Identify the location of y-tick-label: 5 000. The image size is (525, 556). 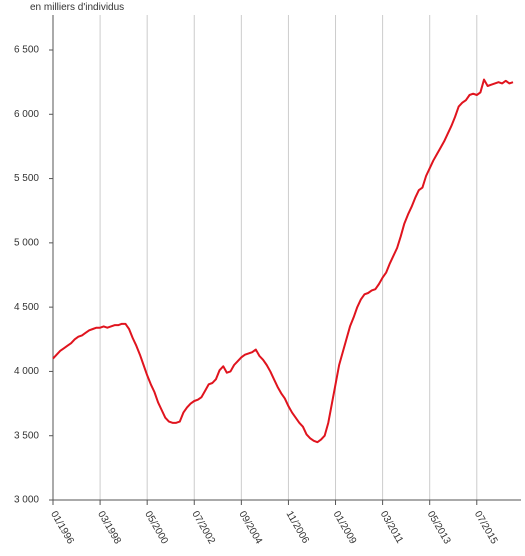
(26, 242).